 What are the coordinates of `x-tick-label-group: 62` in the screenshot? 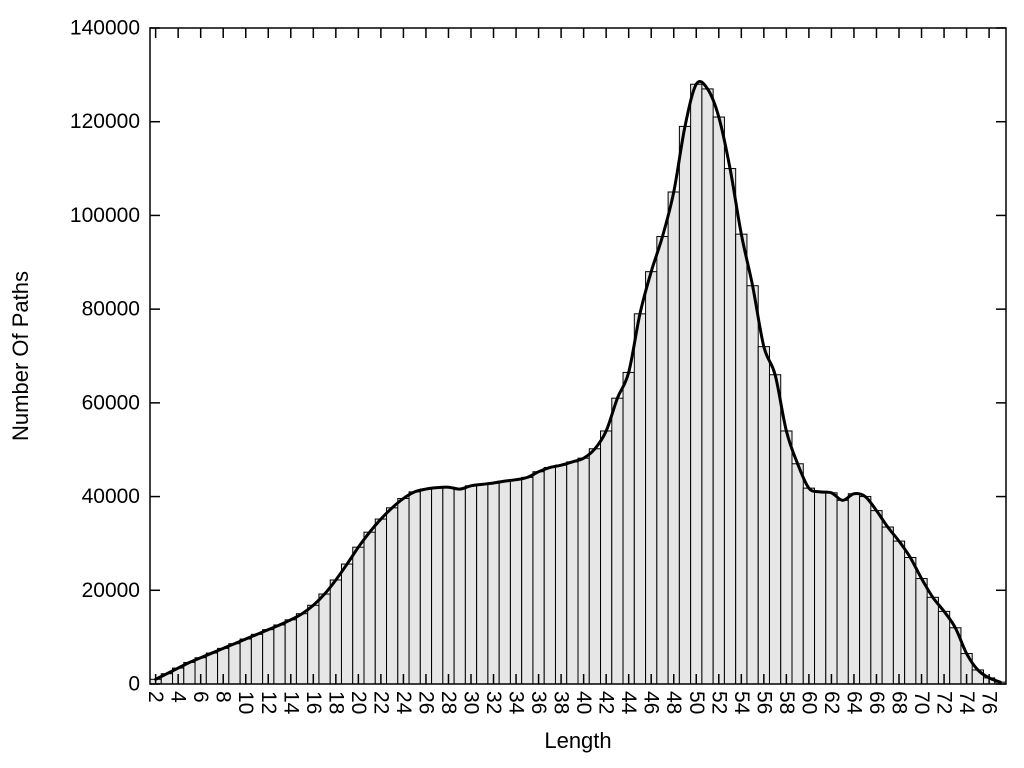 It's located at (831, 702).